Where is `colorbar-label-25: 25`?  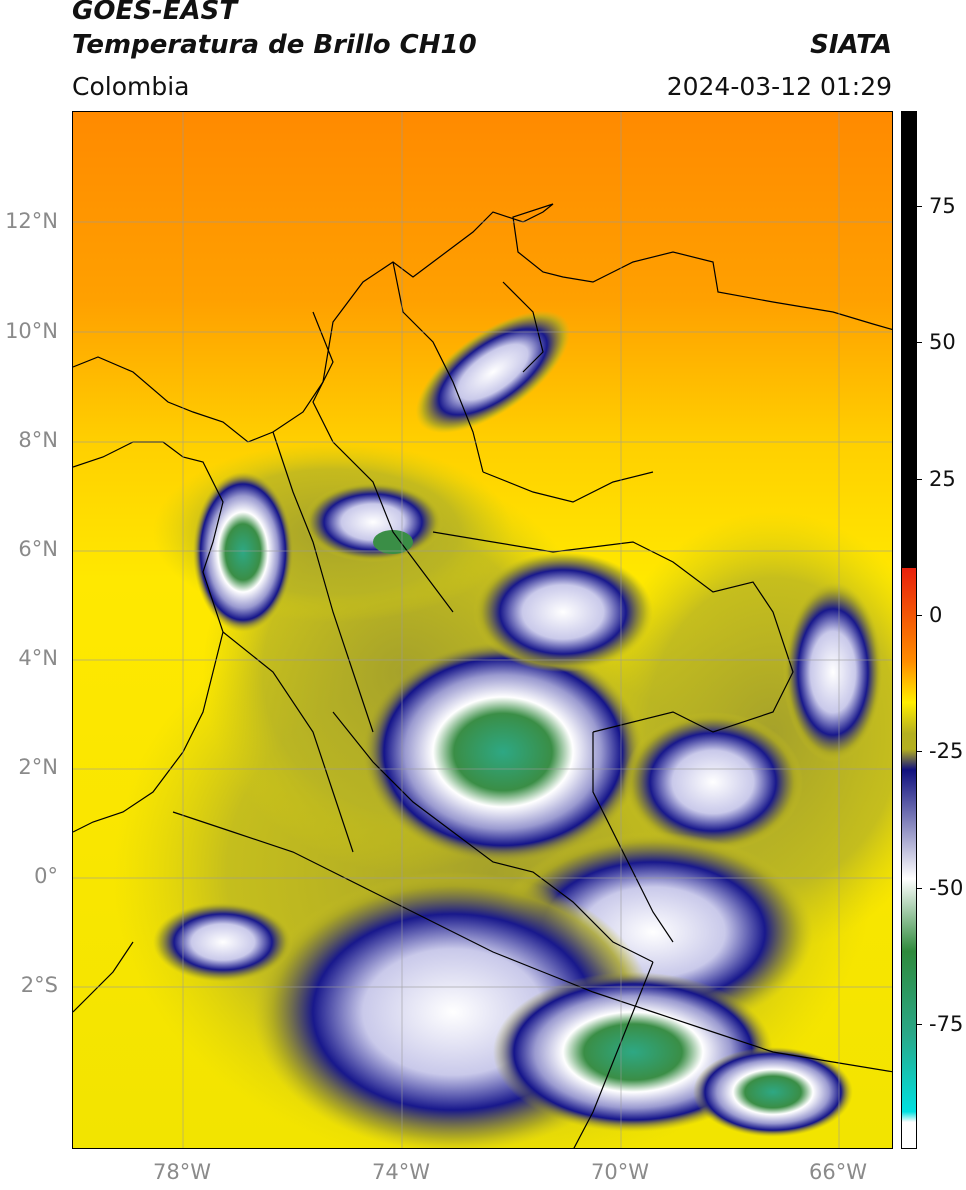
colorbar-label-25: 25 is located at coordinates (942, 479).